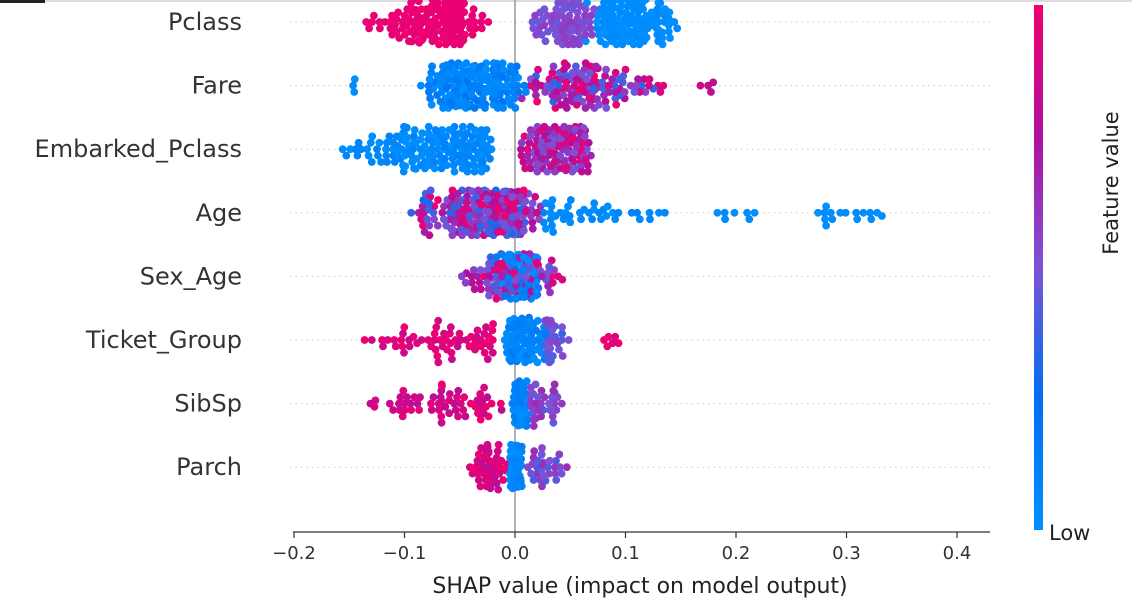 This screenshot has height=603, width=1132. I want to click on feature-label: Embarked_Pclass, so click(138, 149).